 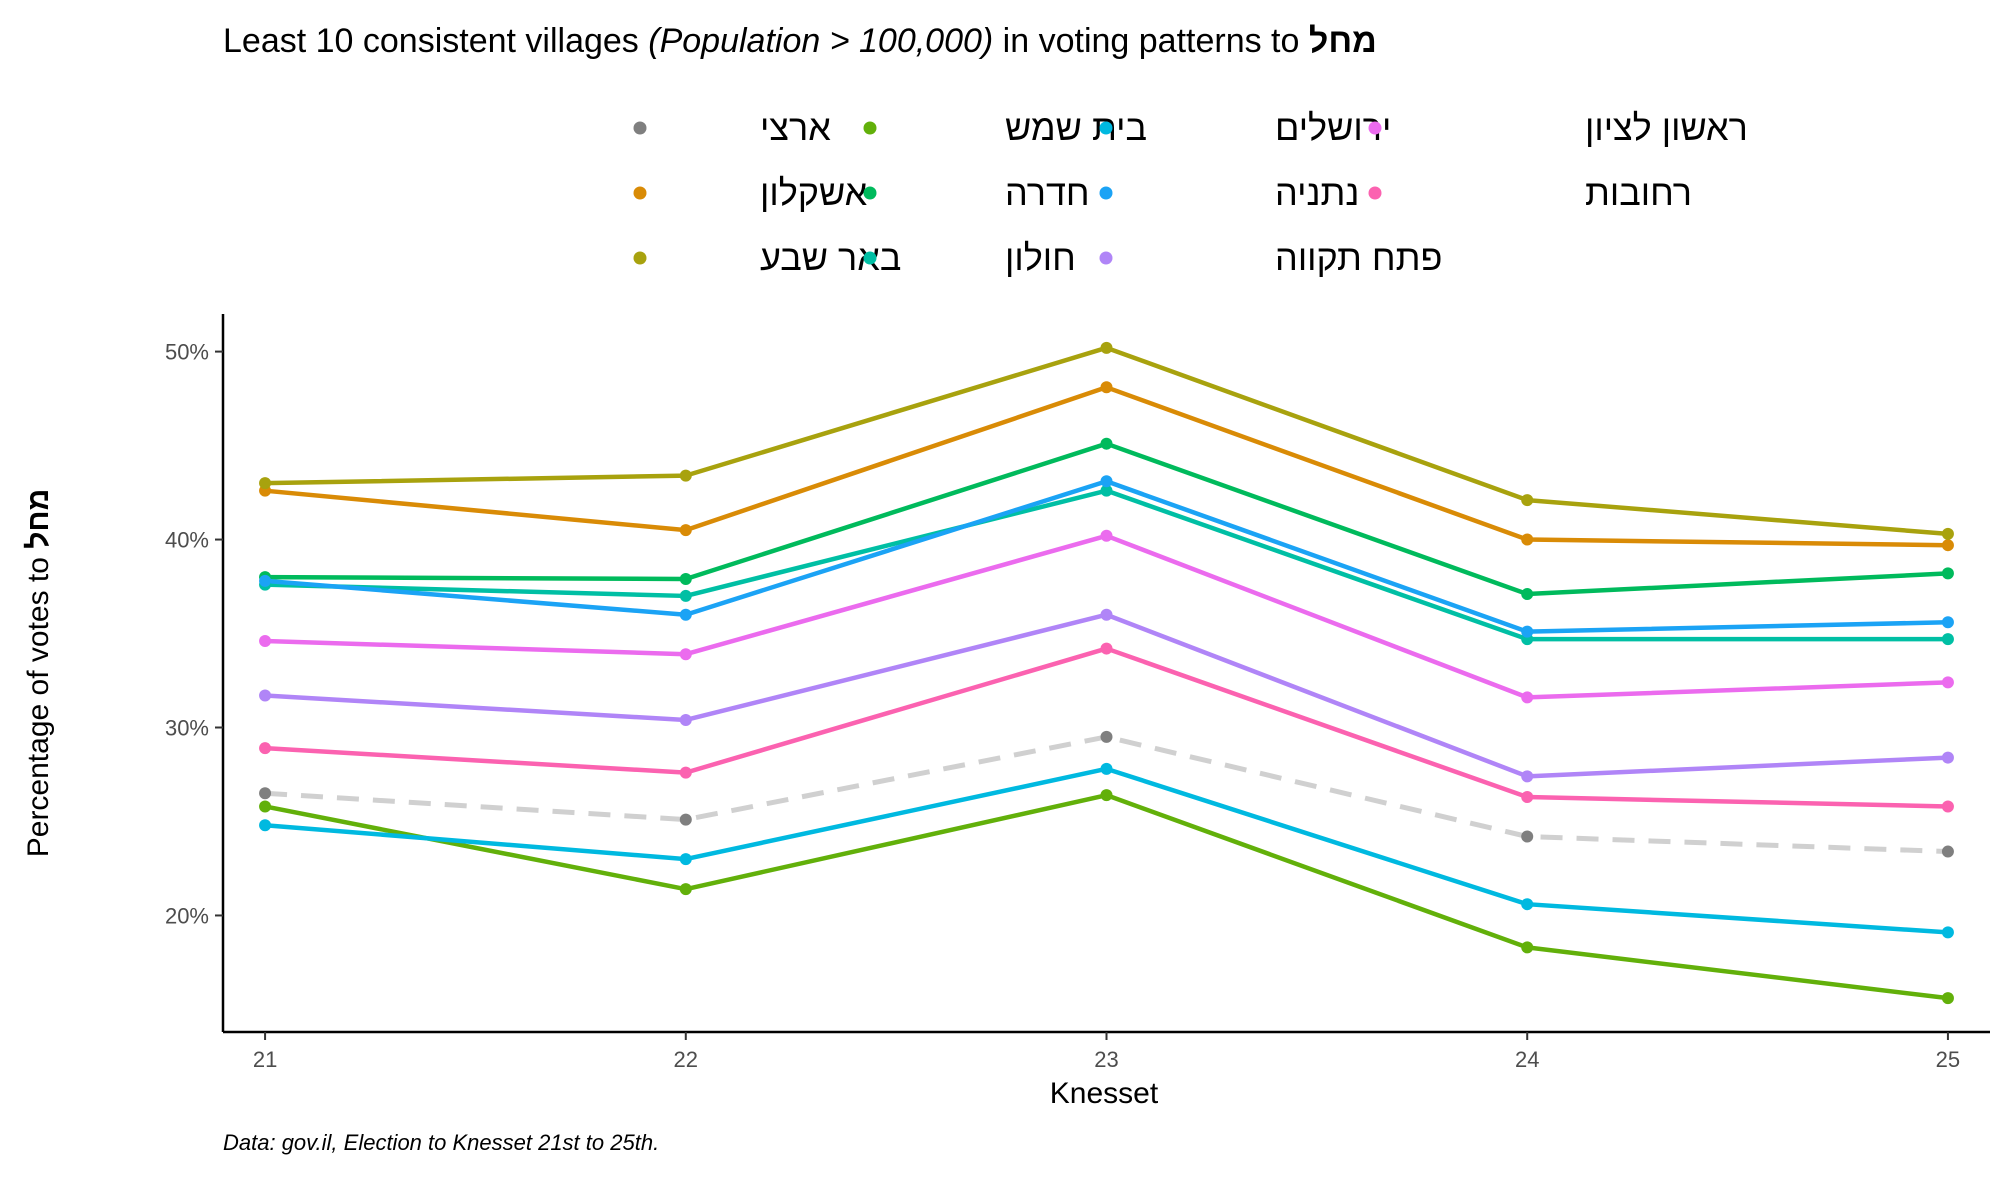 What do you see at coordinates (1358, 257) in the screenshot?
I see `legend-label: פתח תקווה` at bounding box center [1358, 257].